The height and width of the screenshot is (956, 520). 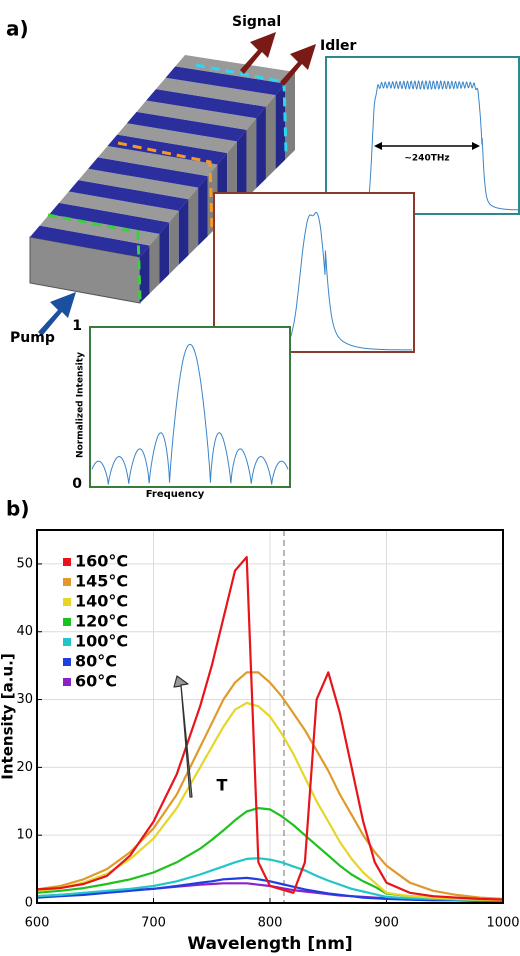 What do you see at coordinates (258, 53) in the screenshot?
I see `signal-arrow` at bounding box center [258, 53].